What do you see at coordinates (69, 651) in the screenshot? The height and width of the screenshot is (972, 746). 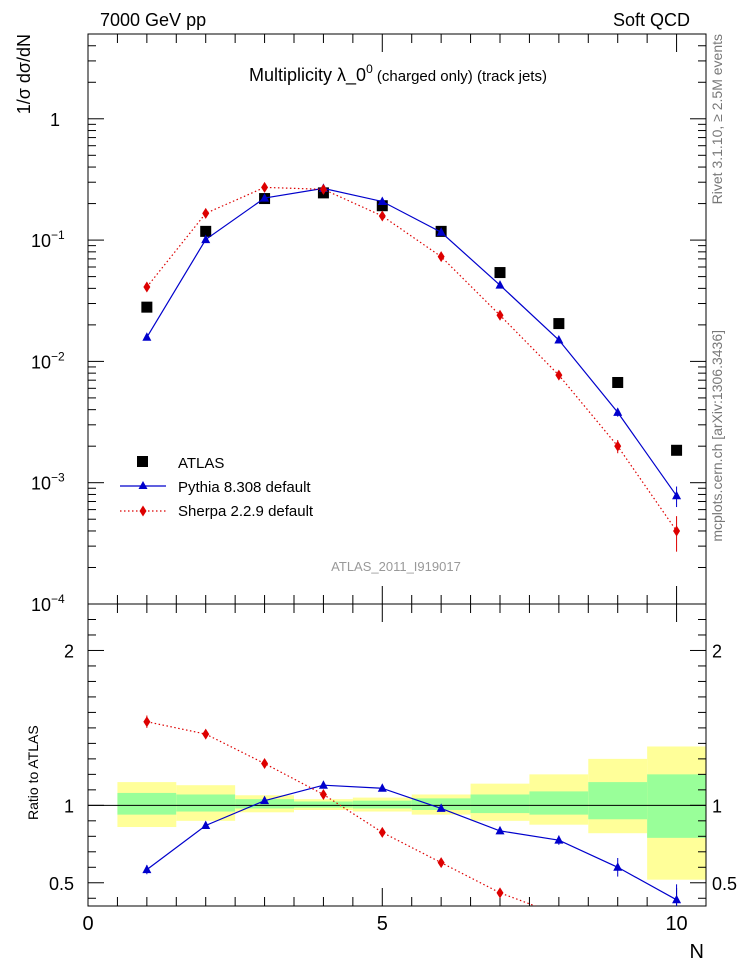 I see `ratio-y-tick-label-left: 2` at bounding box center [69, 651].